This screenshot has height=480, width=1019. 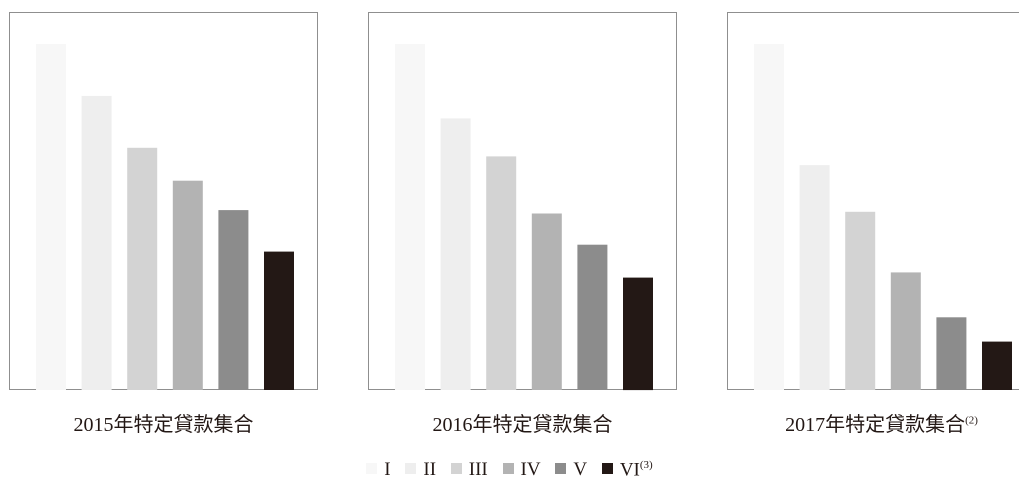 I want to click on chart-title-2017-note: (2), so click(x=971, y=420).